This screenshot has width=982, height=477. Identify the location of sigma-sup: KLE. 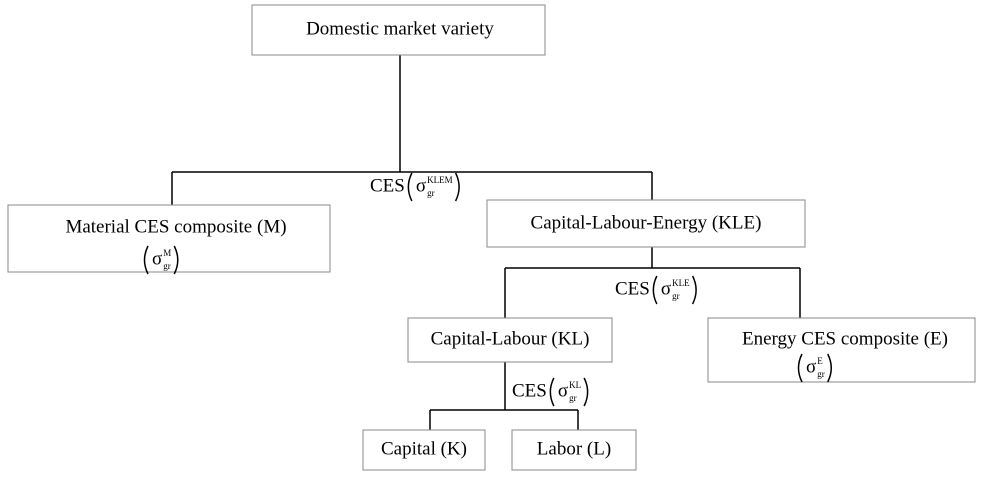
(681, 283).